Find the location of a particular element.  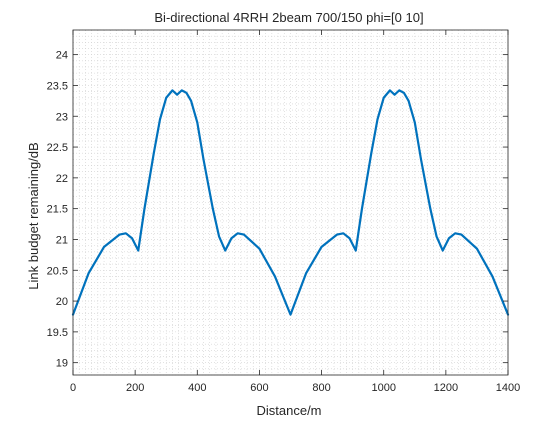

x-tick-label: 1200 is located at coordinates (446, 388).